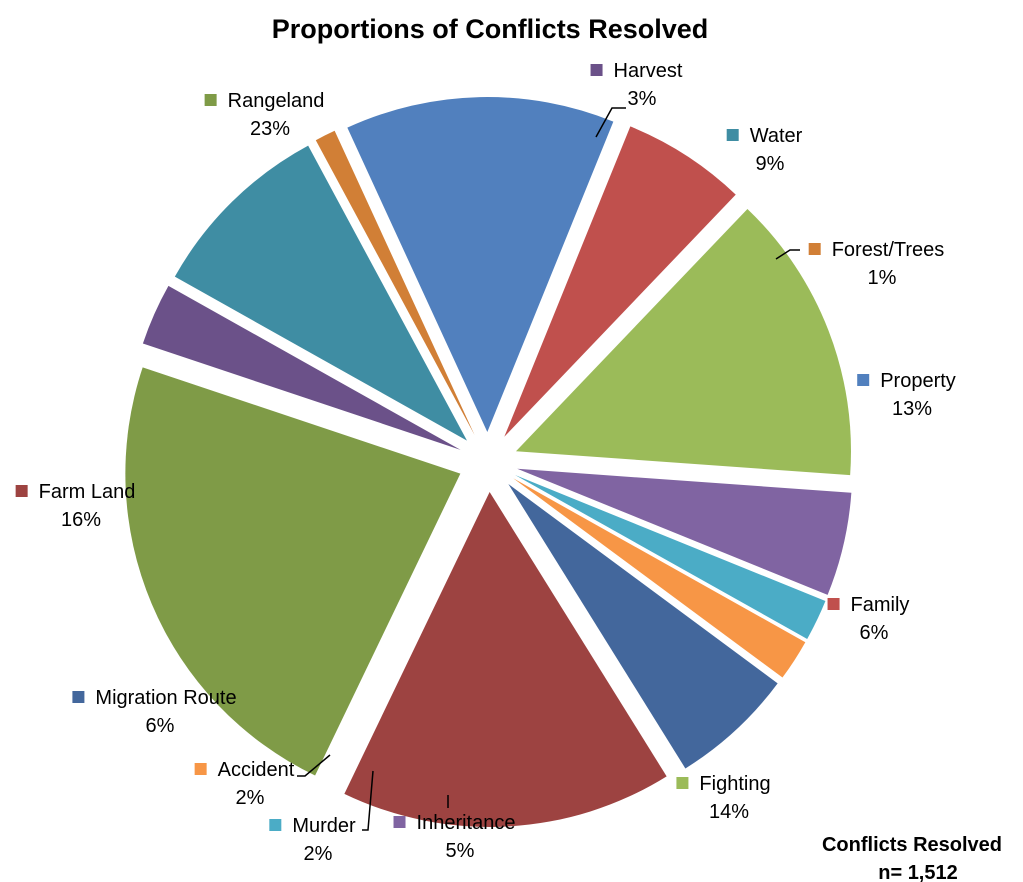 This screenshot has width=1023, height=882. Describe the element at coordinates (918, 381) in the screenshot. I see `label-category: Property` at that location.